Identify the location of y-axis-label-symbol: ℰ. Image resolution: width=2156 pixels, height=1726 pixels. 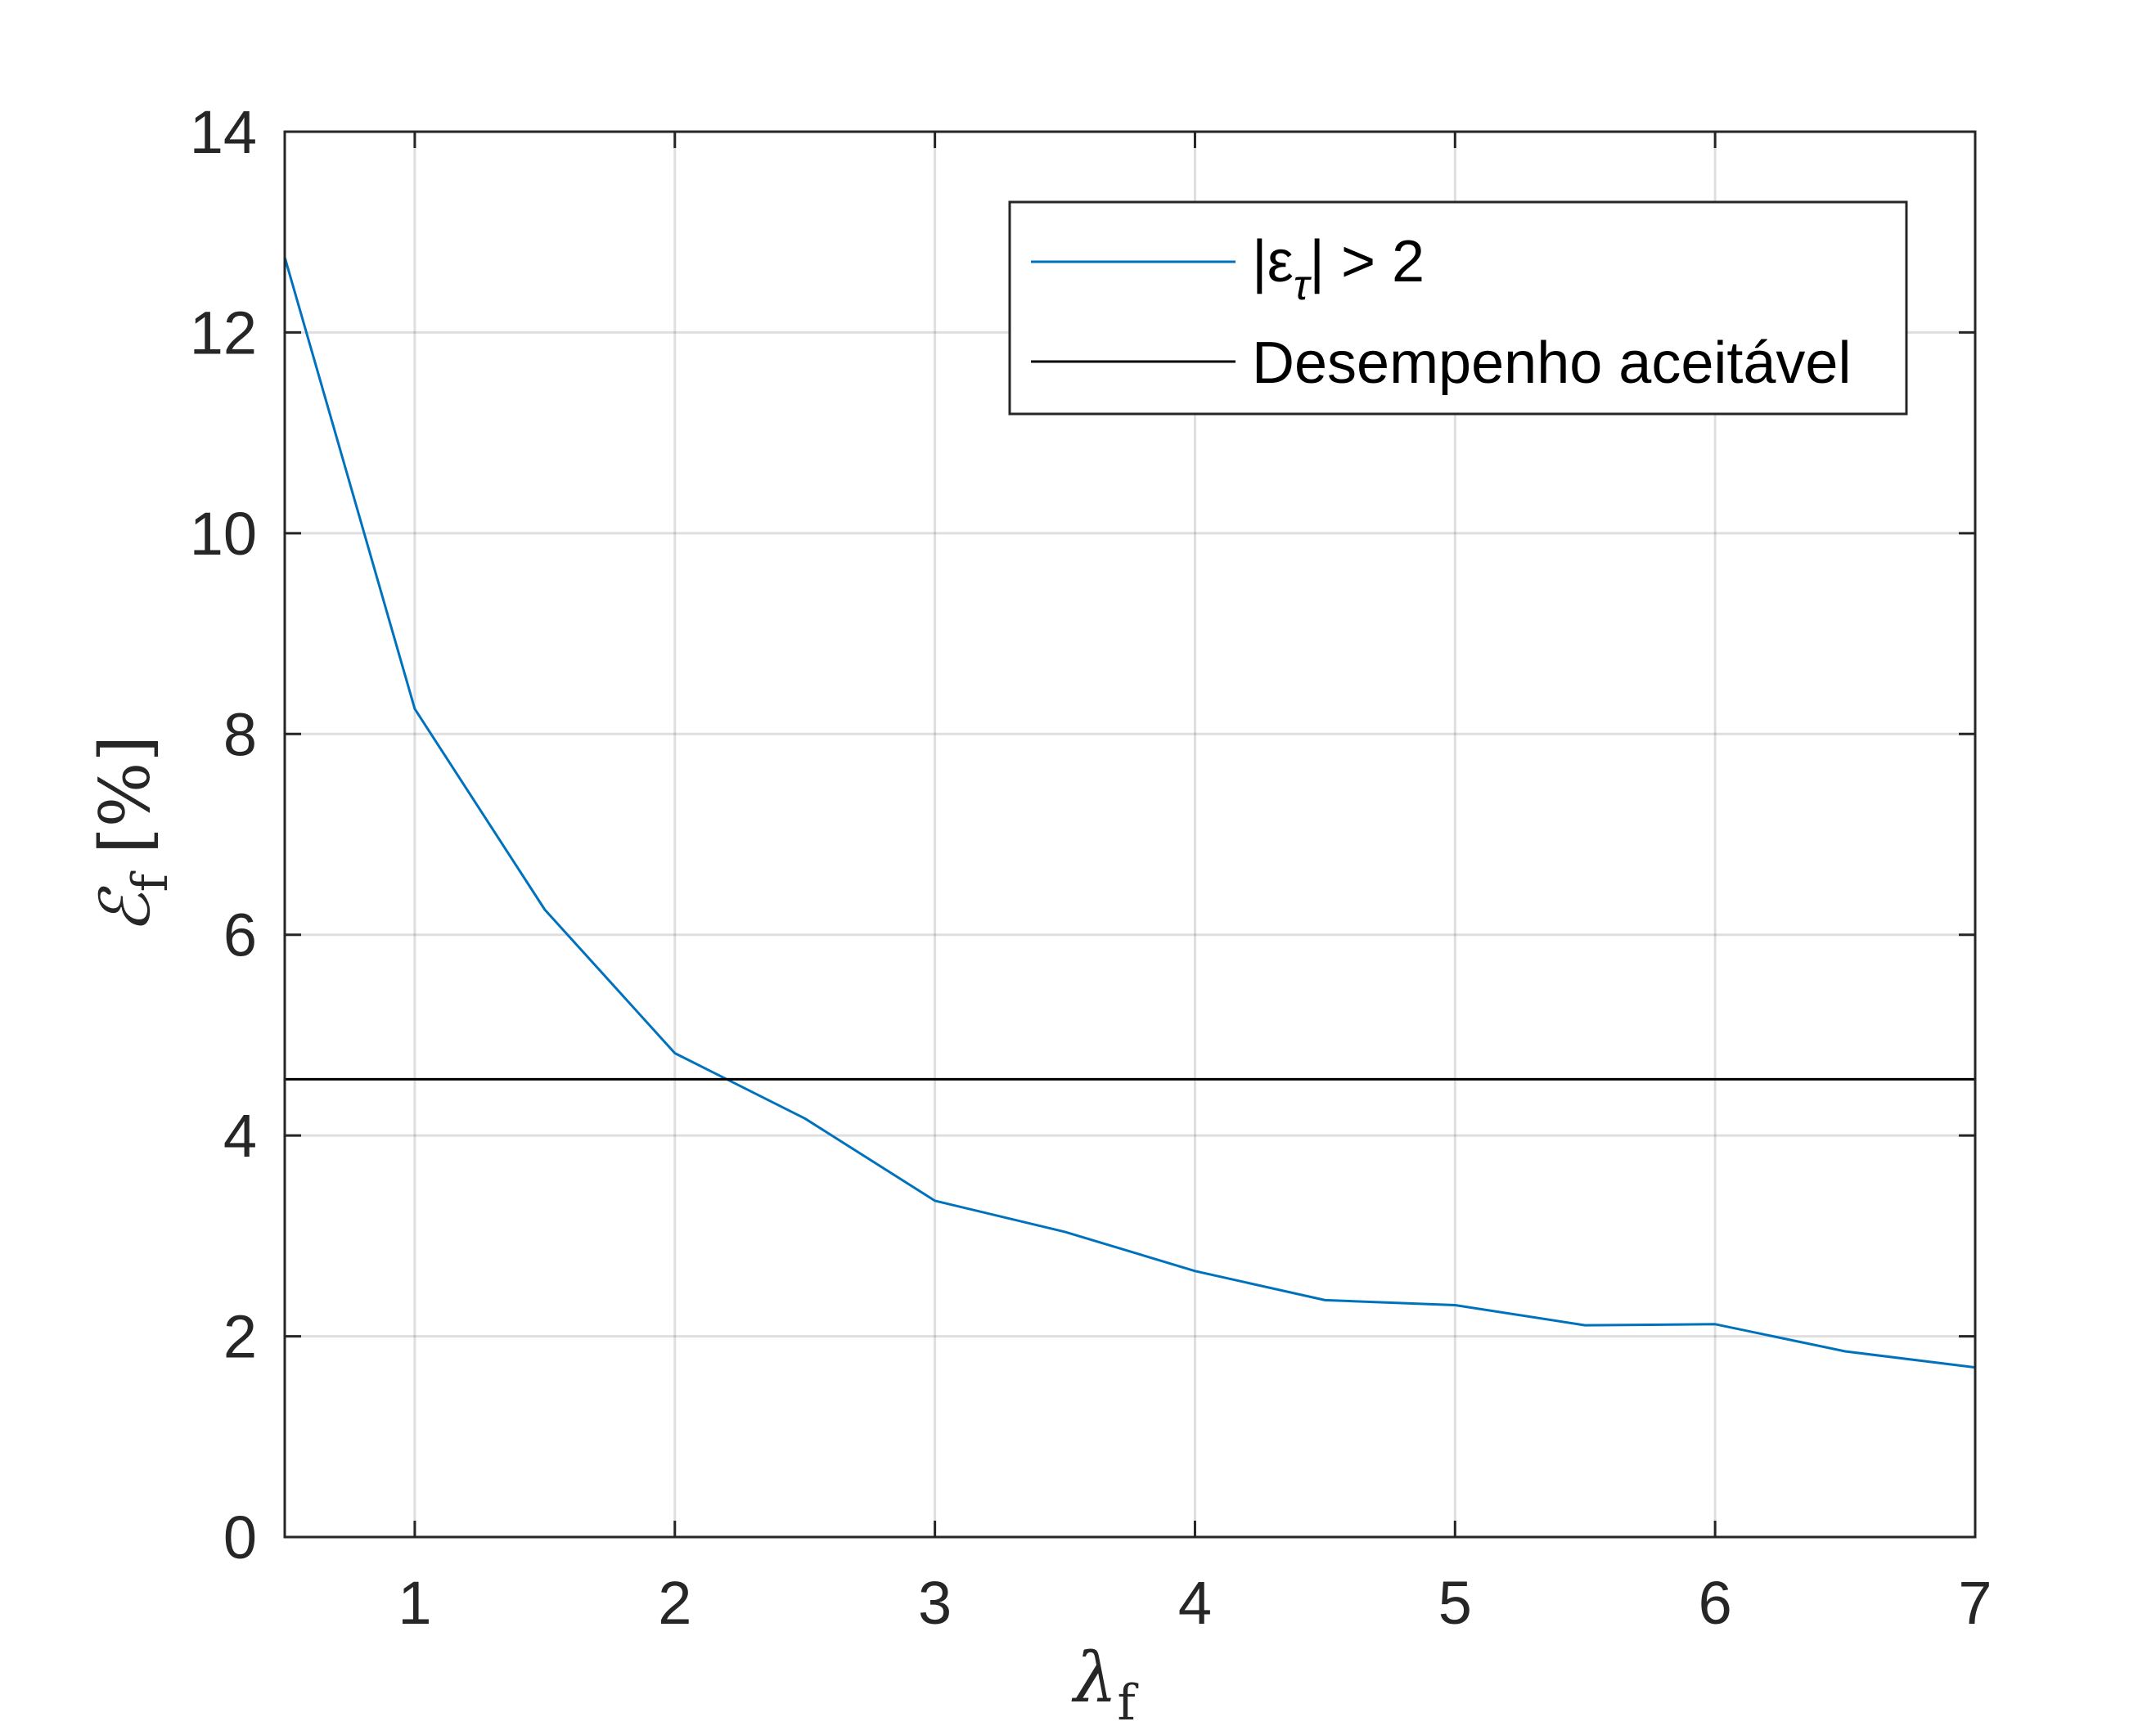
(125, 909).